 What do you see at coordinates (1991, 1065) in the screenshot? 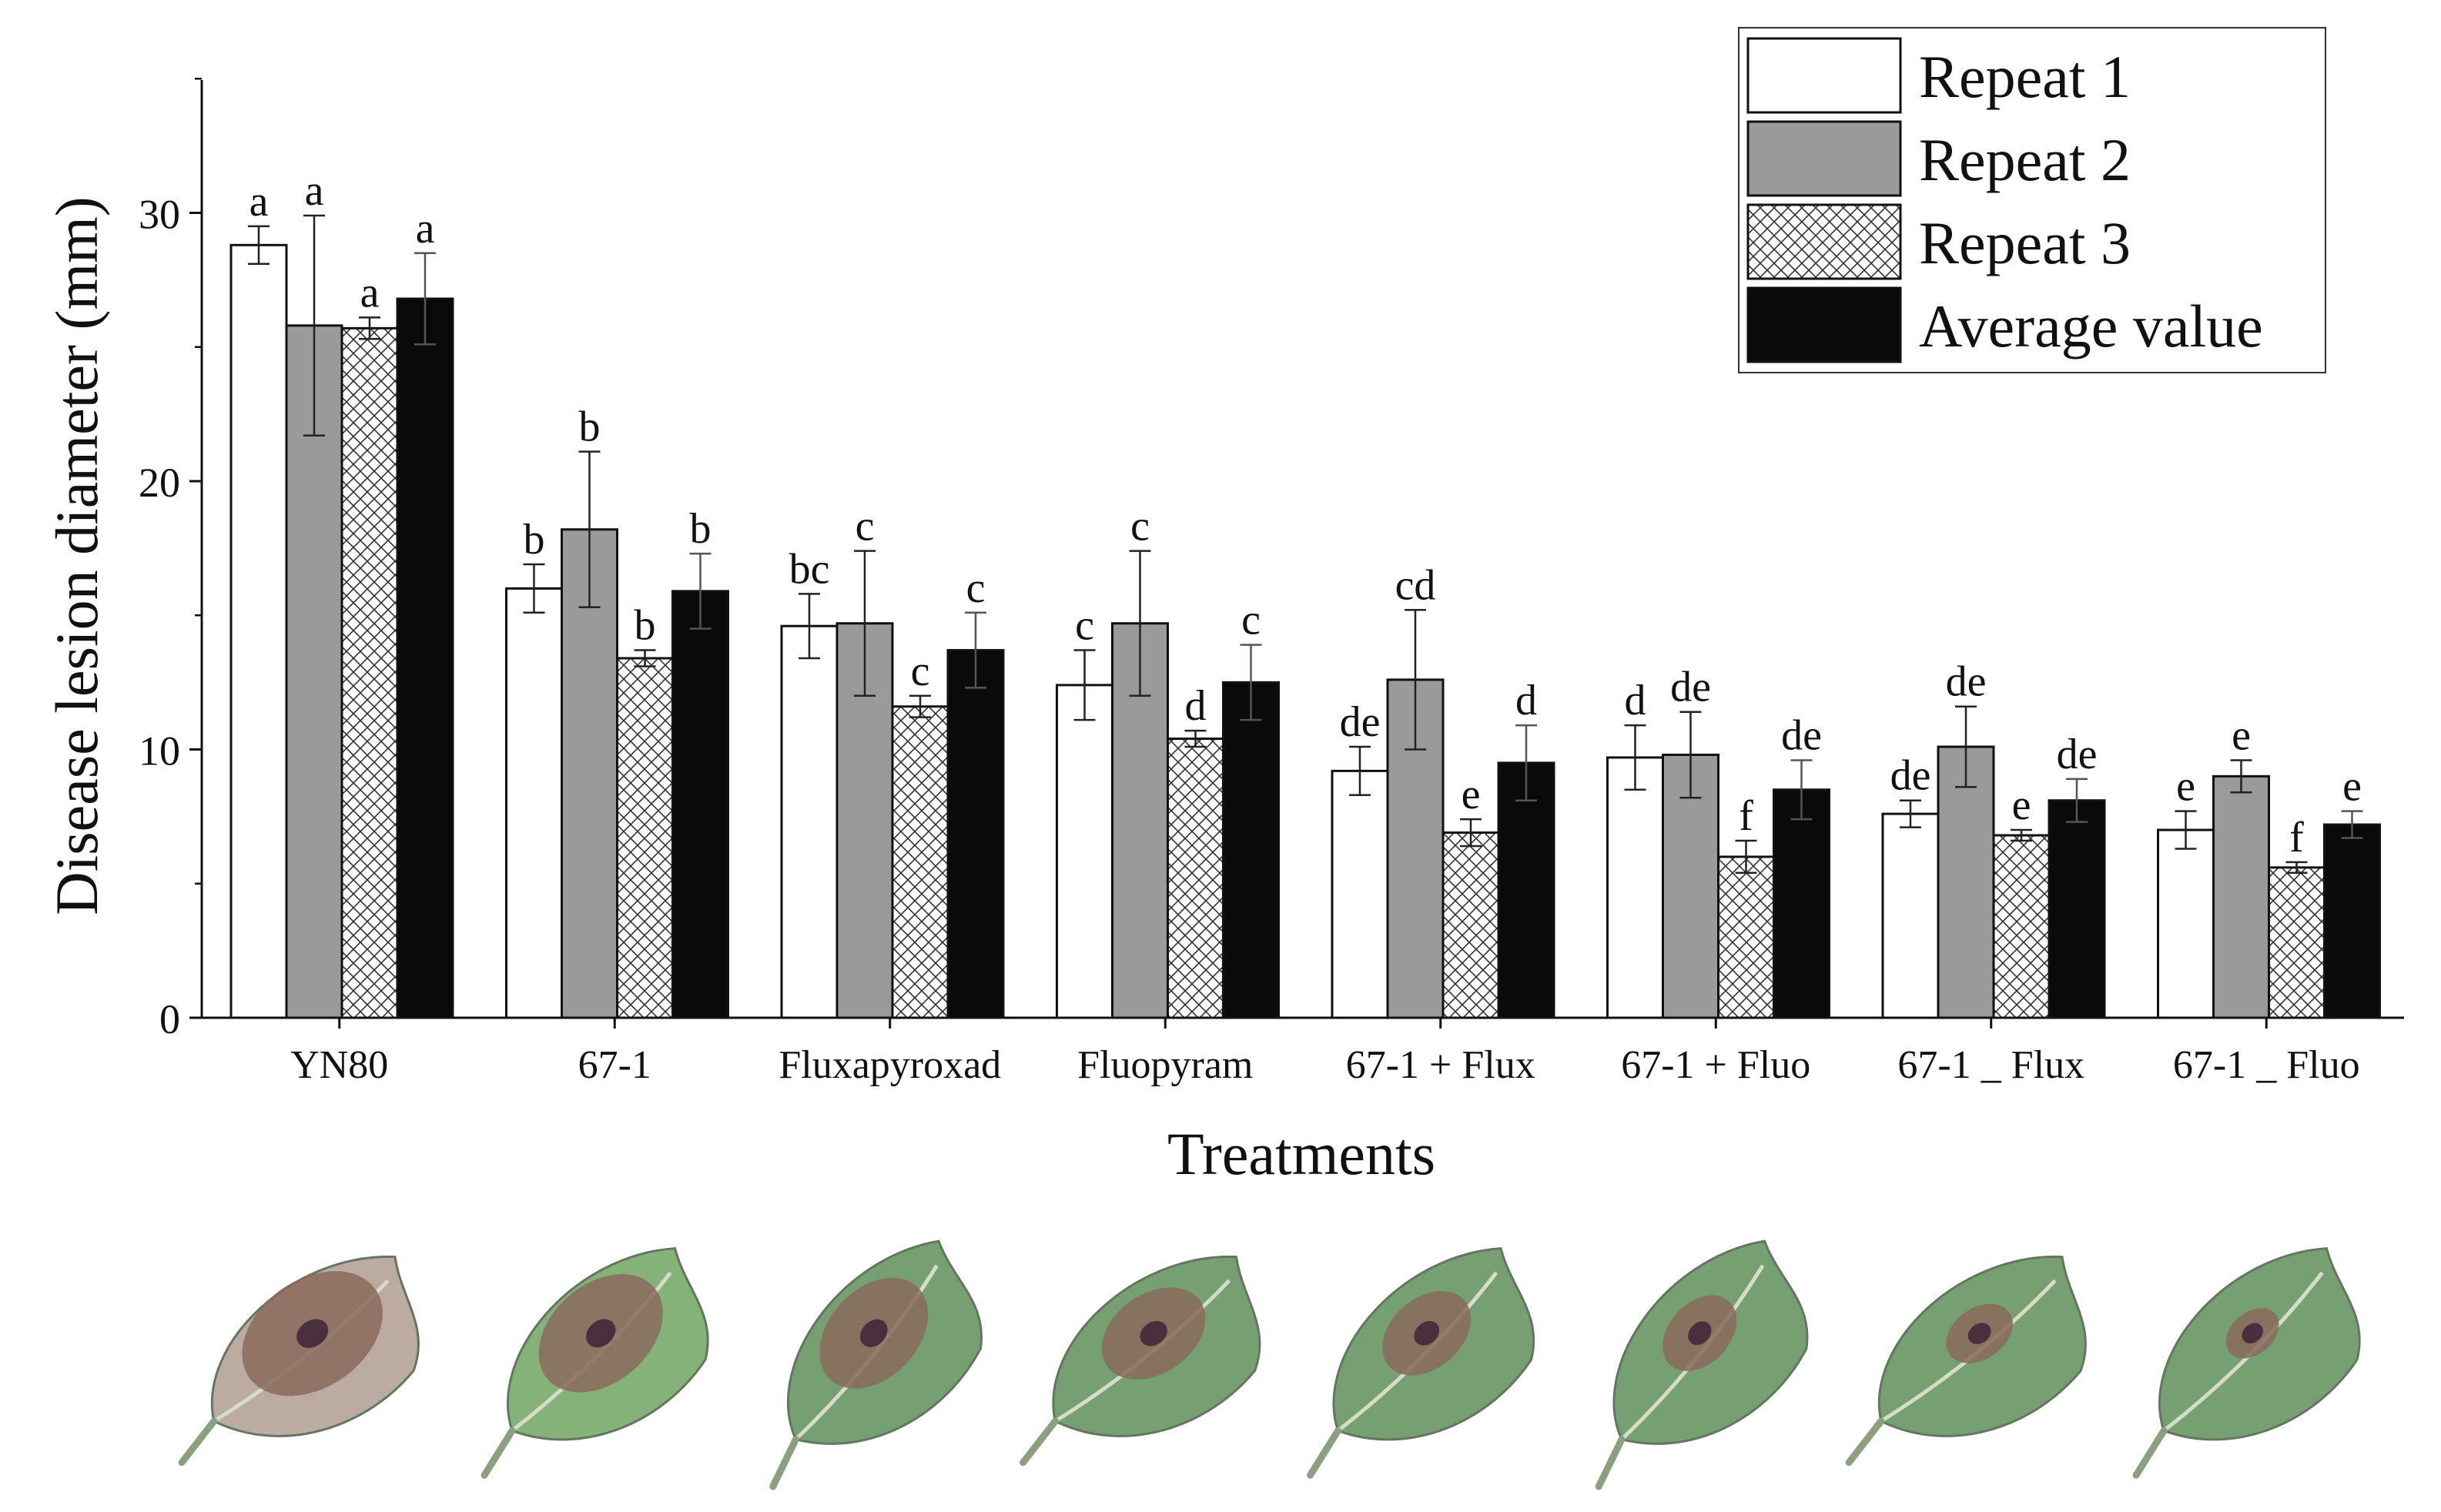
I see `x-tick-label: 67-1 _ Flux` at bounding box center [1991, 1065].